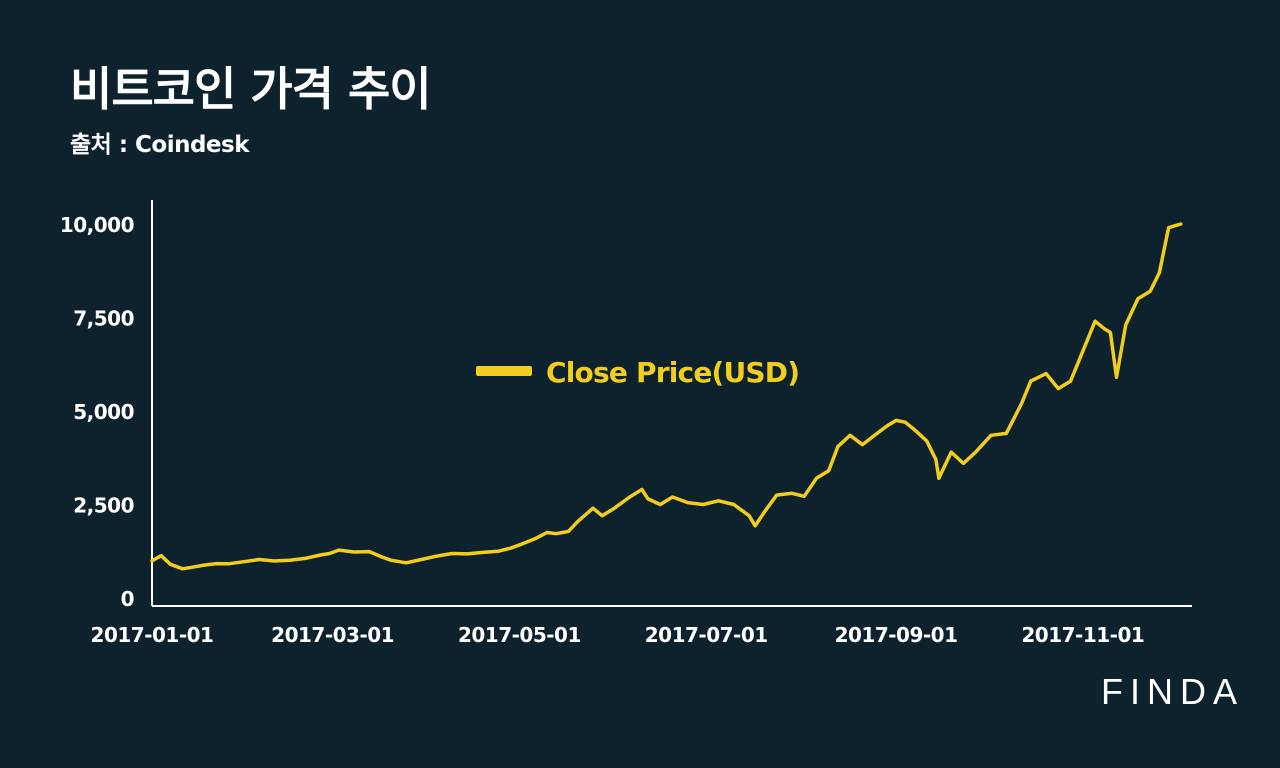 The image size is (1280, 768). I want to click on y-axis-ticks: 0 2,500 5,000 7,500 10,000, so click(97, 412).